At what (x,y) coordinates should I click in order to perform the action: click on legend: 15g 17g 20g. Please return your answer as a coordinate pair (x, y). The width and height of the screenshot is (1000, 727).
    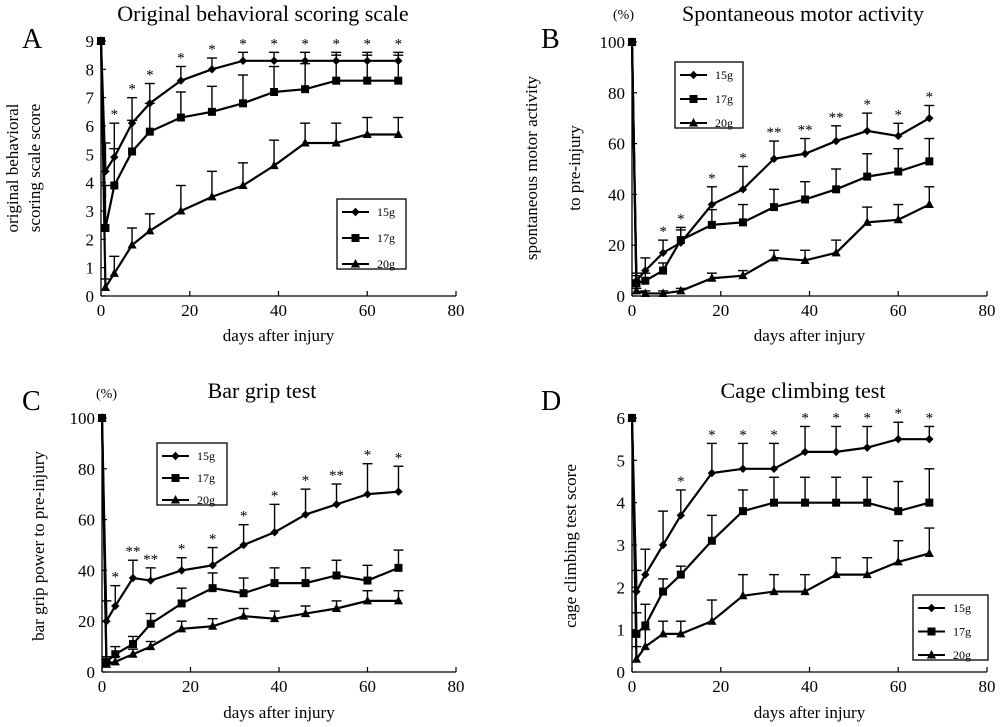
    Looking at the image, I should click on (950, 628).